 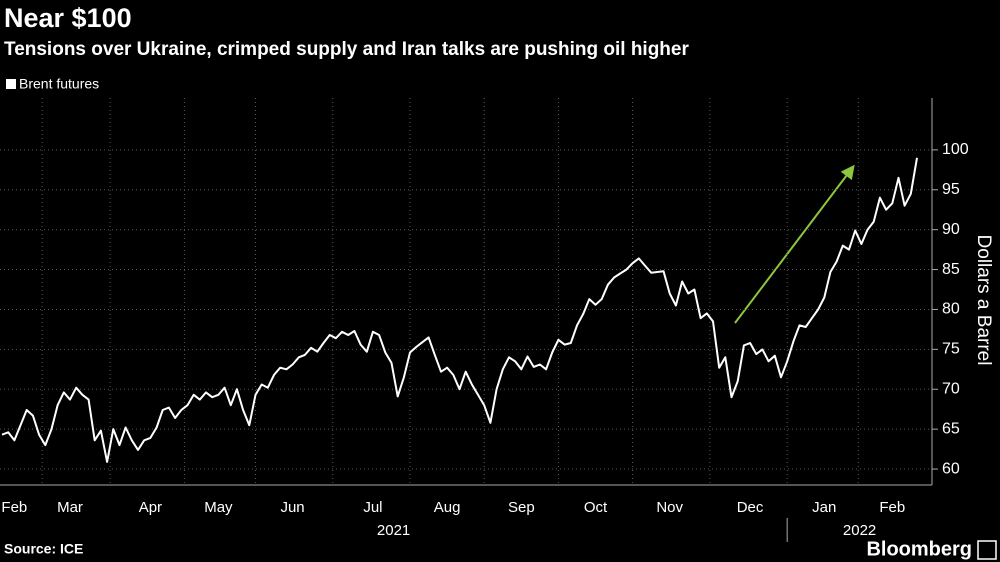 I want to click on y-tick-label: 80, so click(x=951, y=309).